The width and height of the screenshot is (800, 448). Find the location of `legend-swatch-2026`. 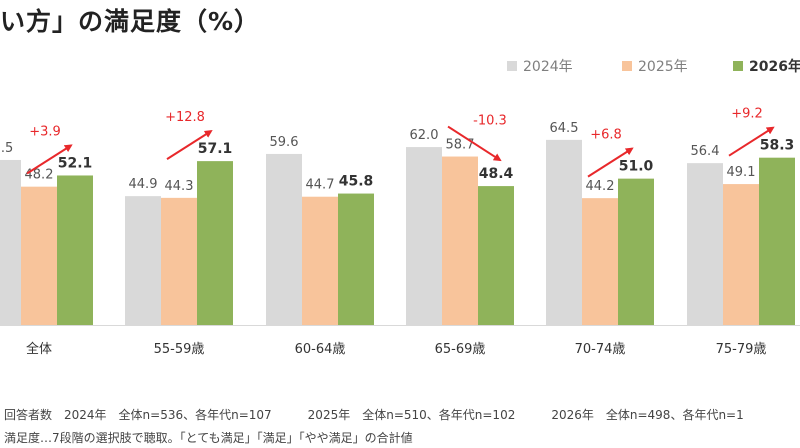

legend-swatch-2026 is located at coordinates (738, 66).